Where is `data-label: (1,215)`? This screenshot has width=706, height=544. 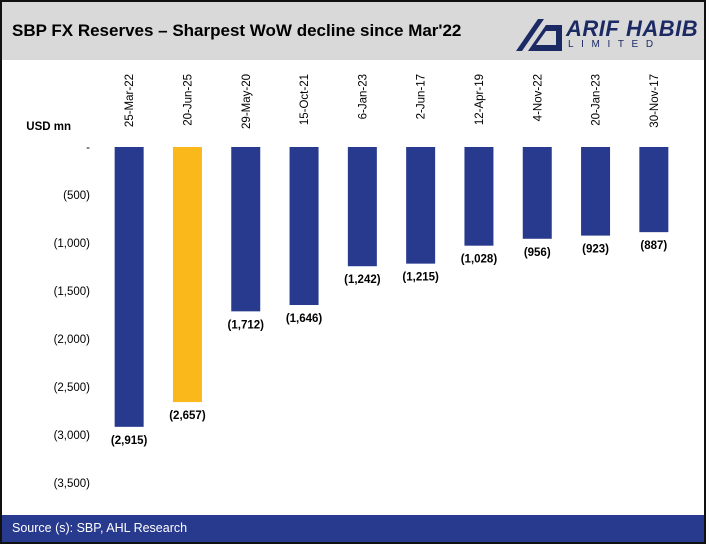 data-label: (1,215) is located at coordinates (420, 278).